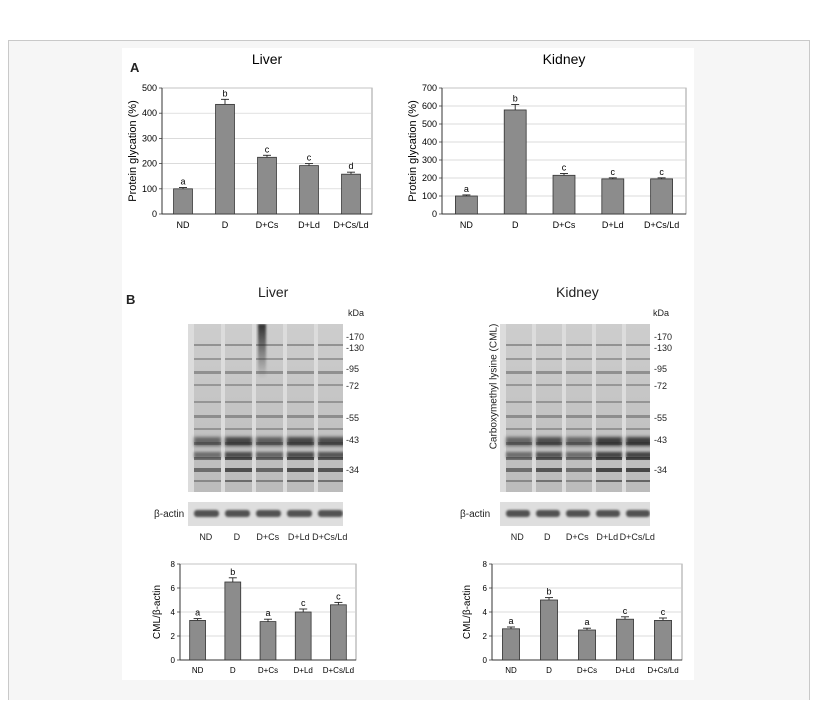 The width and height of the screenshot is (820, 710). I want to click on kidney-cml-sig-letter: c, so click(625, 611).